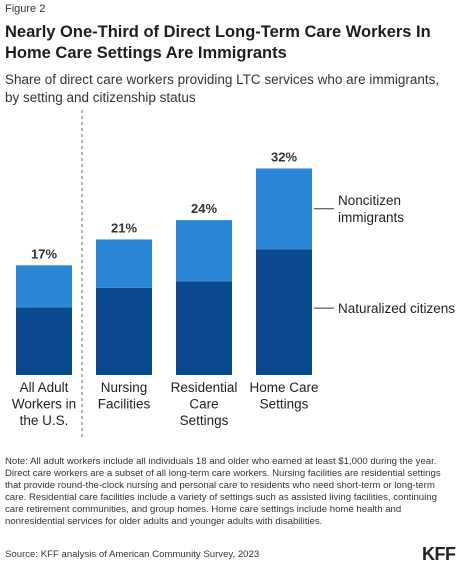 The width and height of the screenshot is (465, 567). What do you see at coordinates (203, 404) in the screenshot?
I see `category-label-2-1: Care` at bounding box center [203, 404].